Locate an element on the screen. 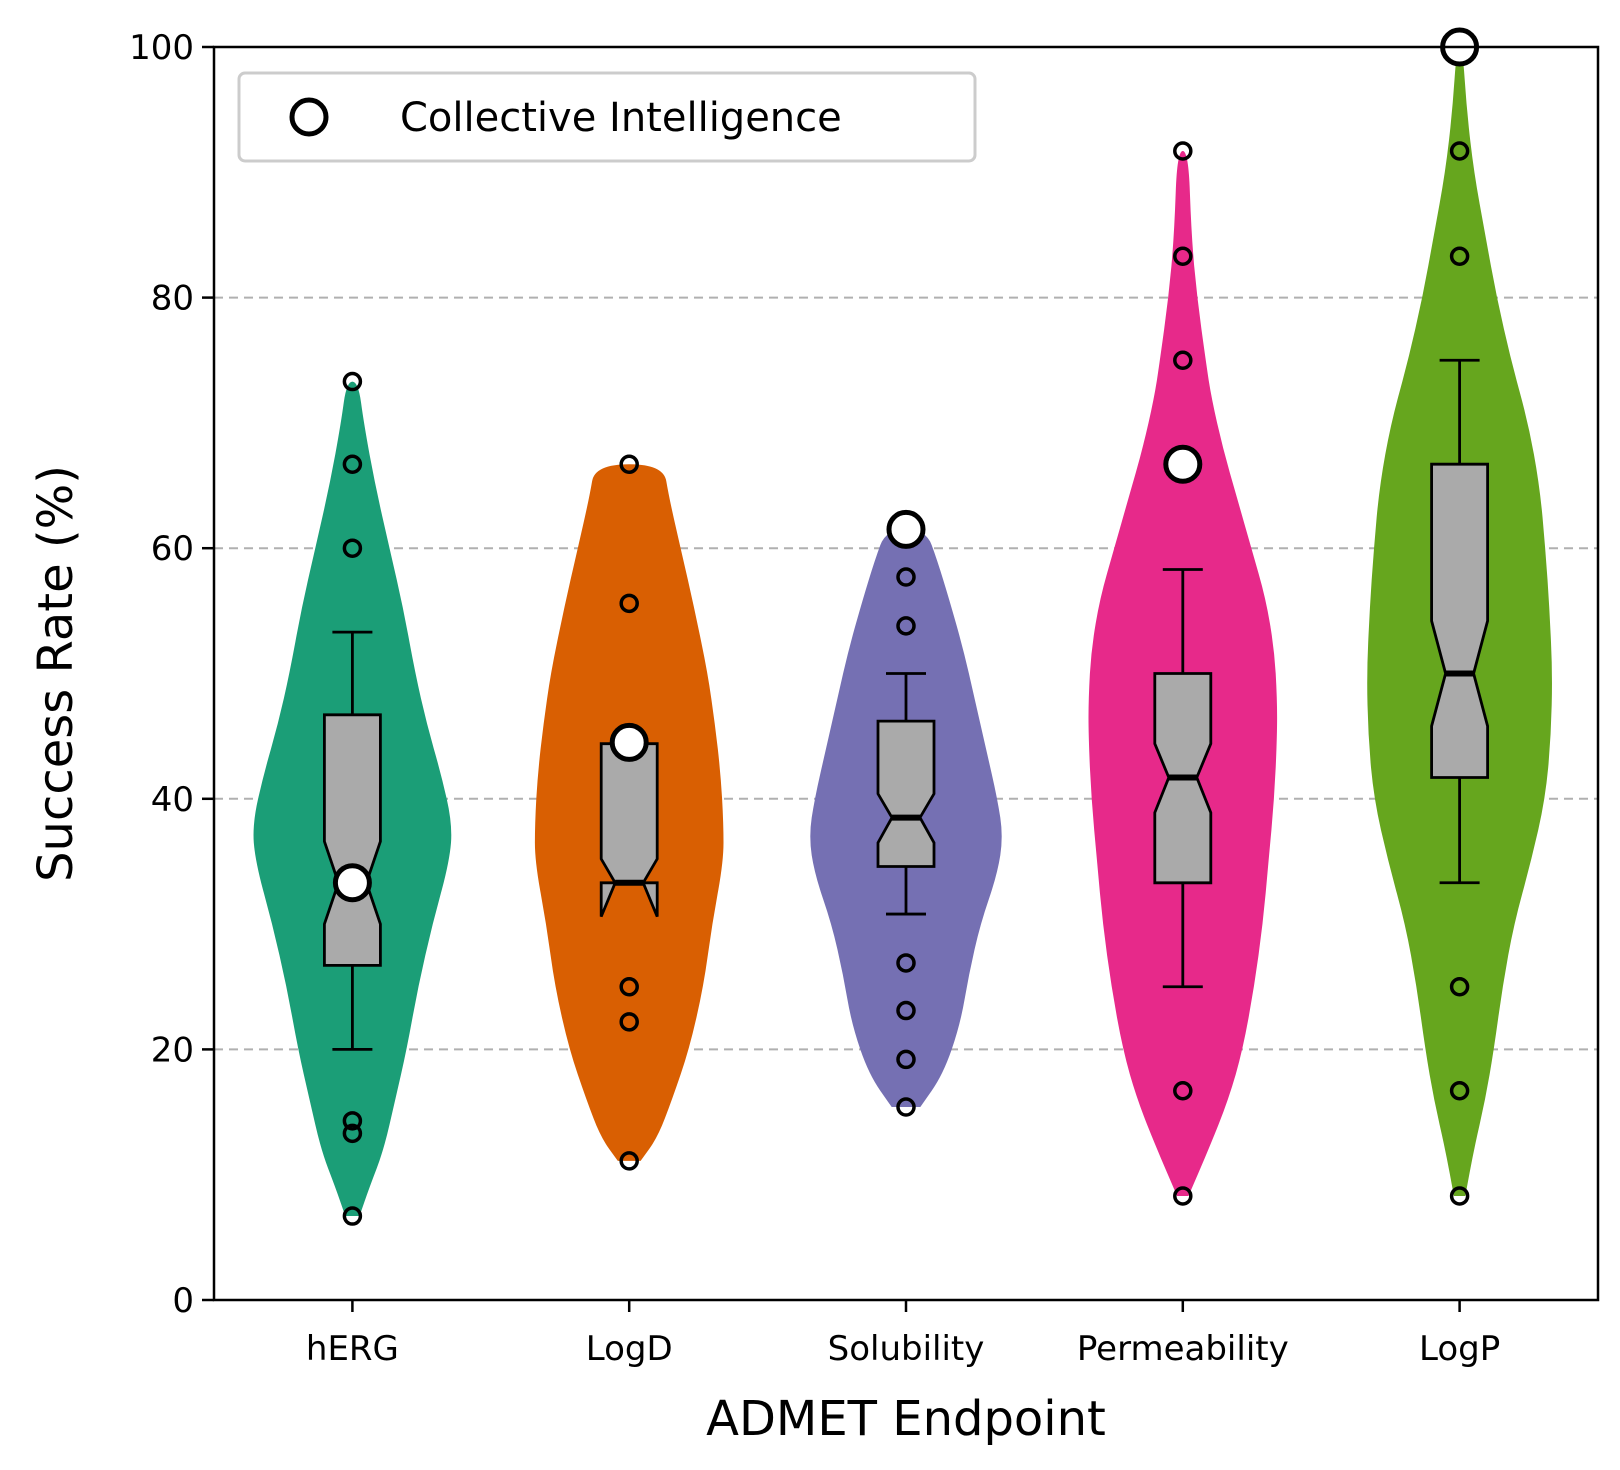  y-tick-label: 0 is located at coordinates (183, 1301).